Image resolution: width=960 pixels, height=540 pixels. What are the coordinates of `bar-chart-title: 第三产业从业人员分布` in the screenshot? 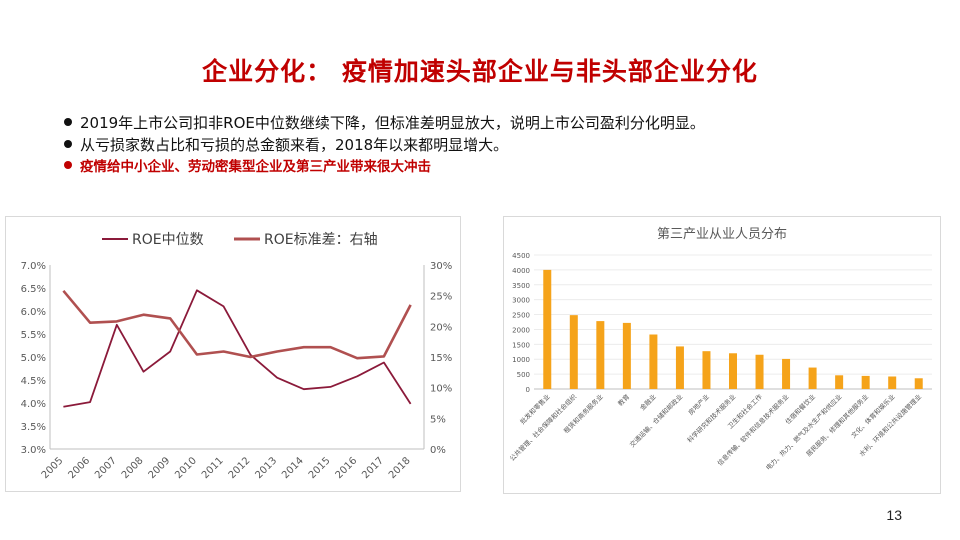 It's located at (722, 234).